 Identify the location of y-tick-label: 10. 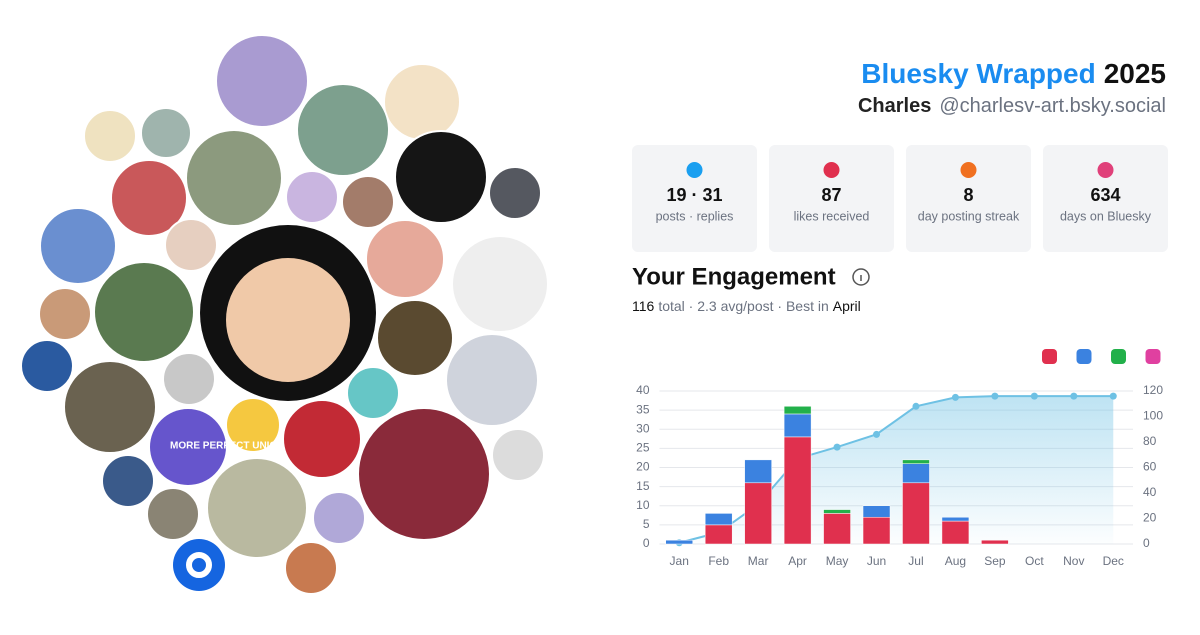
(643, 505).